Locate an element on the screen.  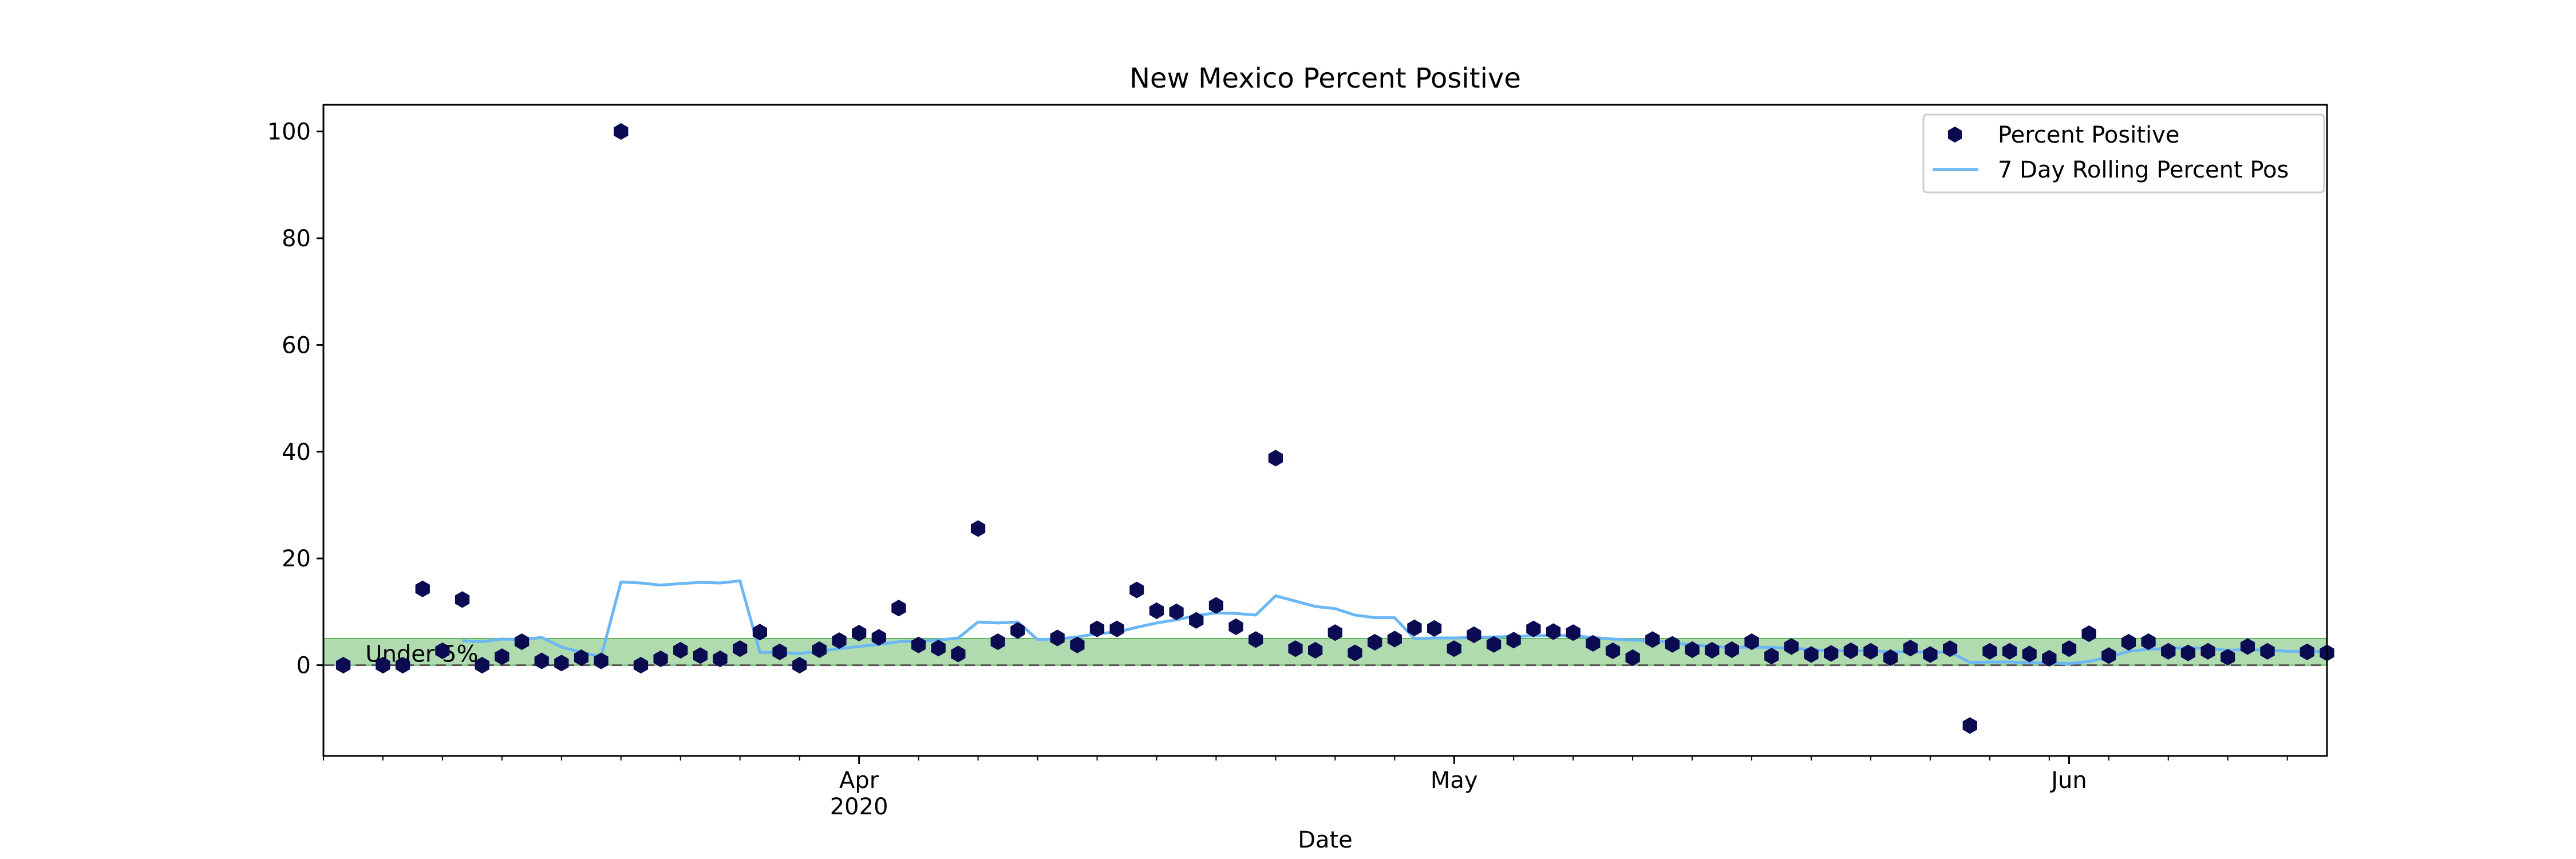
legend-marker-percent-positive is located at coordinates (1954, 135).